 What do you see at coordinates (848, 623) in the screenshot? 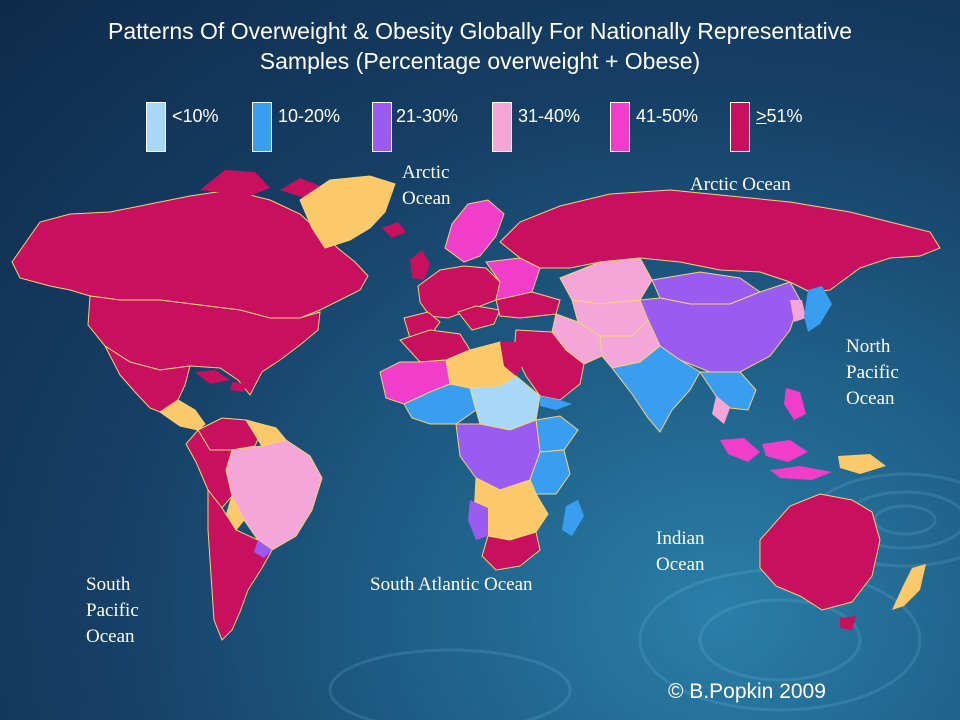
I see `region-tasmania` at bounding box center [848, 623].